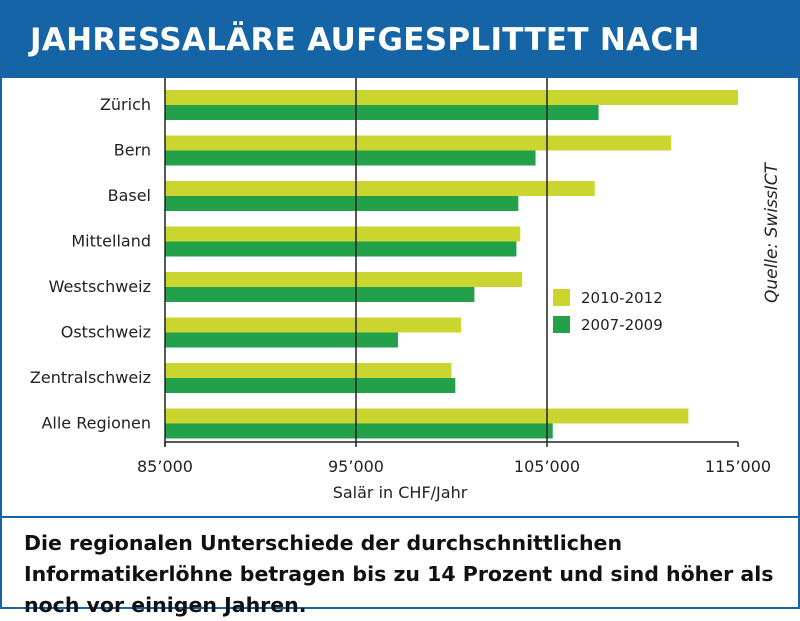 The width and height of the screenshot is (800, 621). What do you see at coordinates (622, 298) in the screenshot?
I see `legend-label: 2010-2012` at bounding box center [622, 298].